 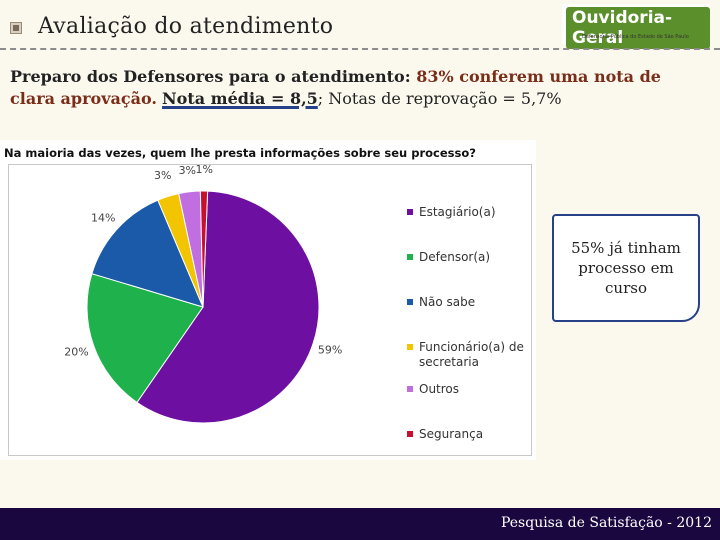 What do you see at coordinates (360, 524) in the screenshot?
I see `footer-bar: Pesquisa de Satisfação - 2012` at bounding box center [360, 524].